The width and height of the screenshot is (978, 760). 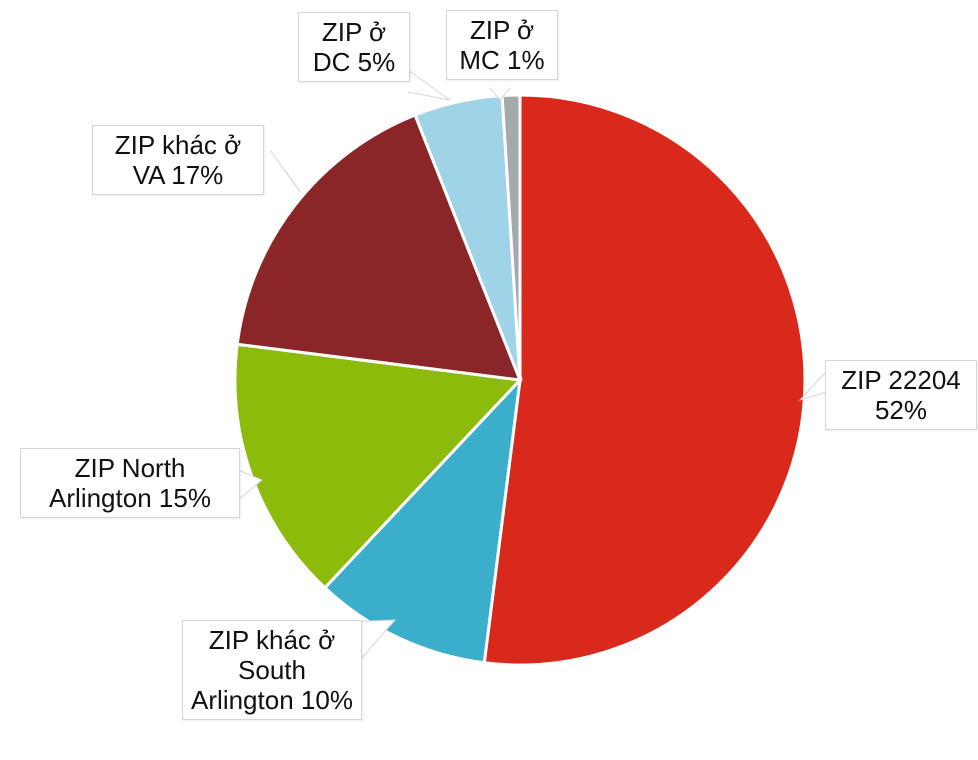 What do you see at coordinates (197, 175) in the screenshot?
I see `value-label: 17%` at bounding box center [197, 175].